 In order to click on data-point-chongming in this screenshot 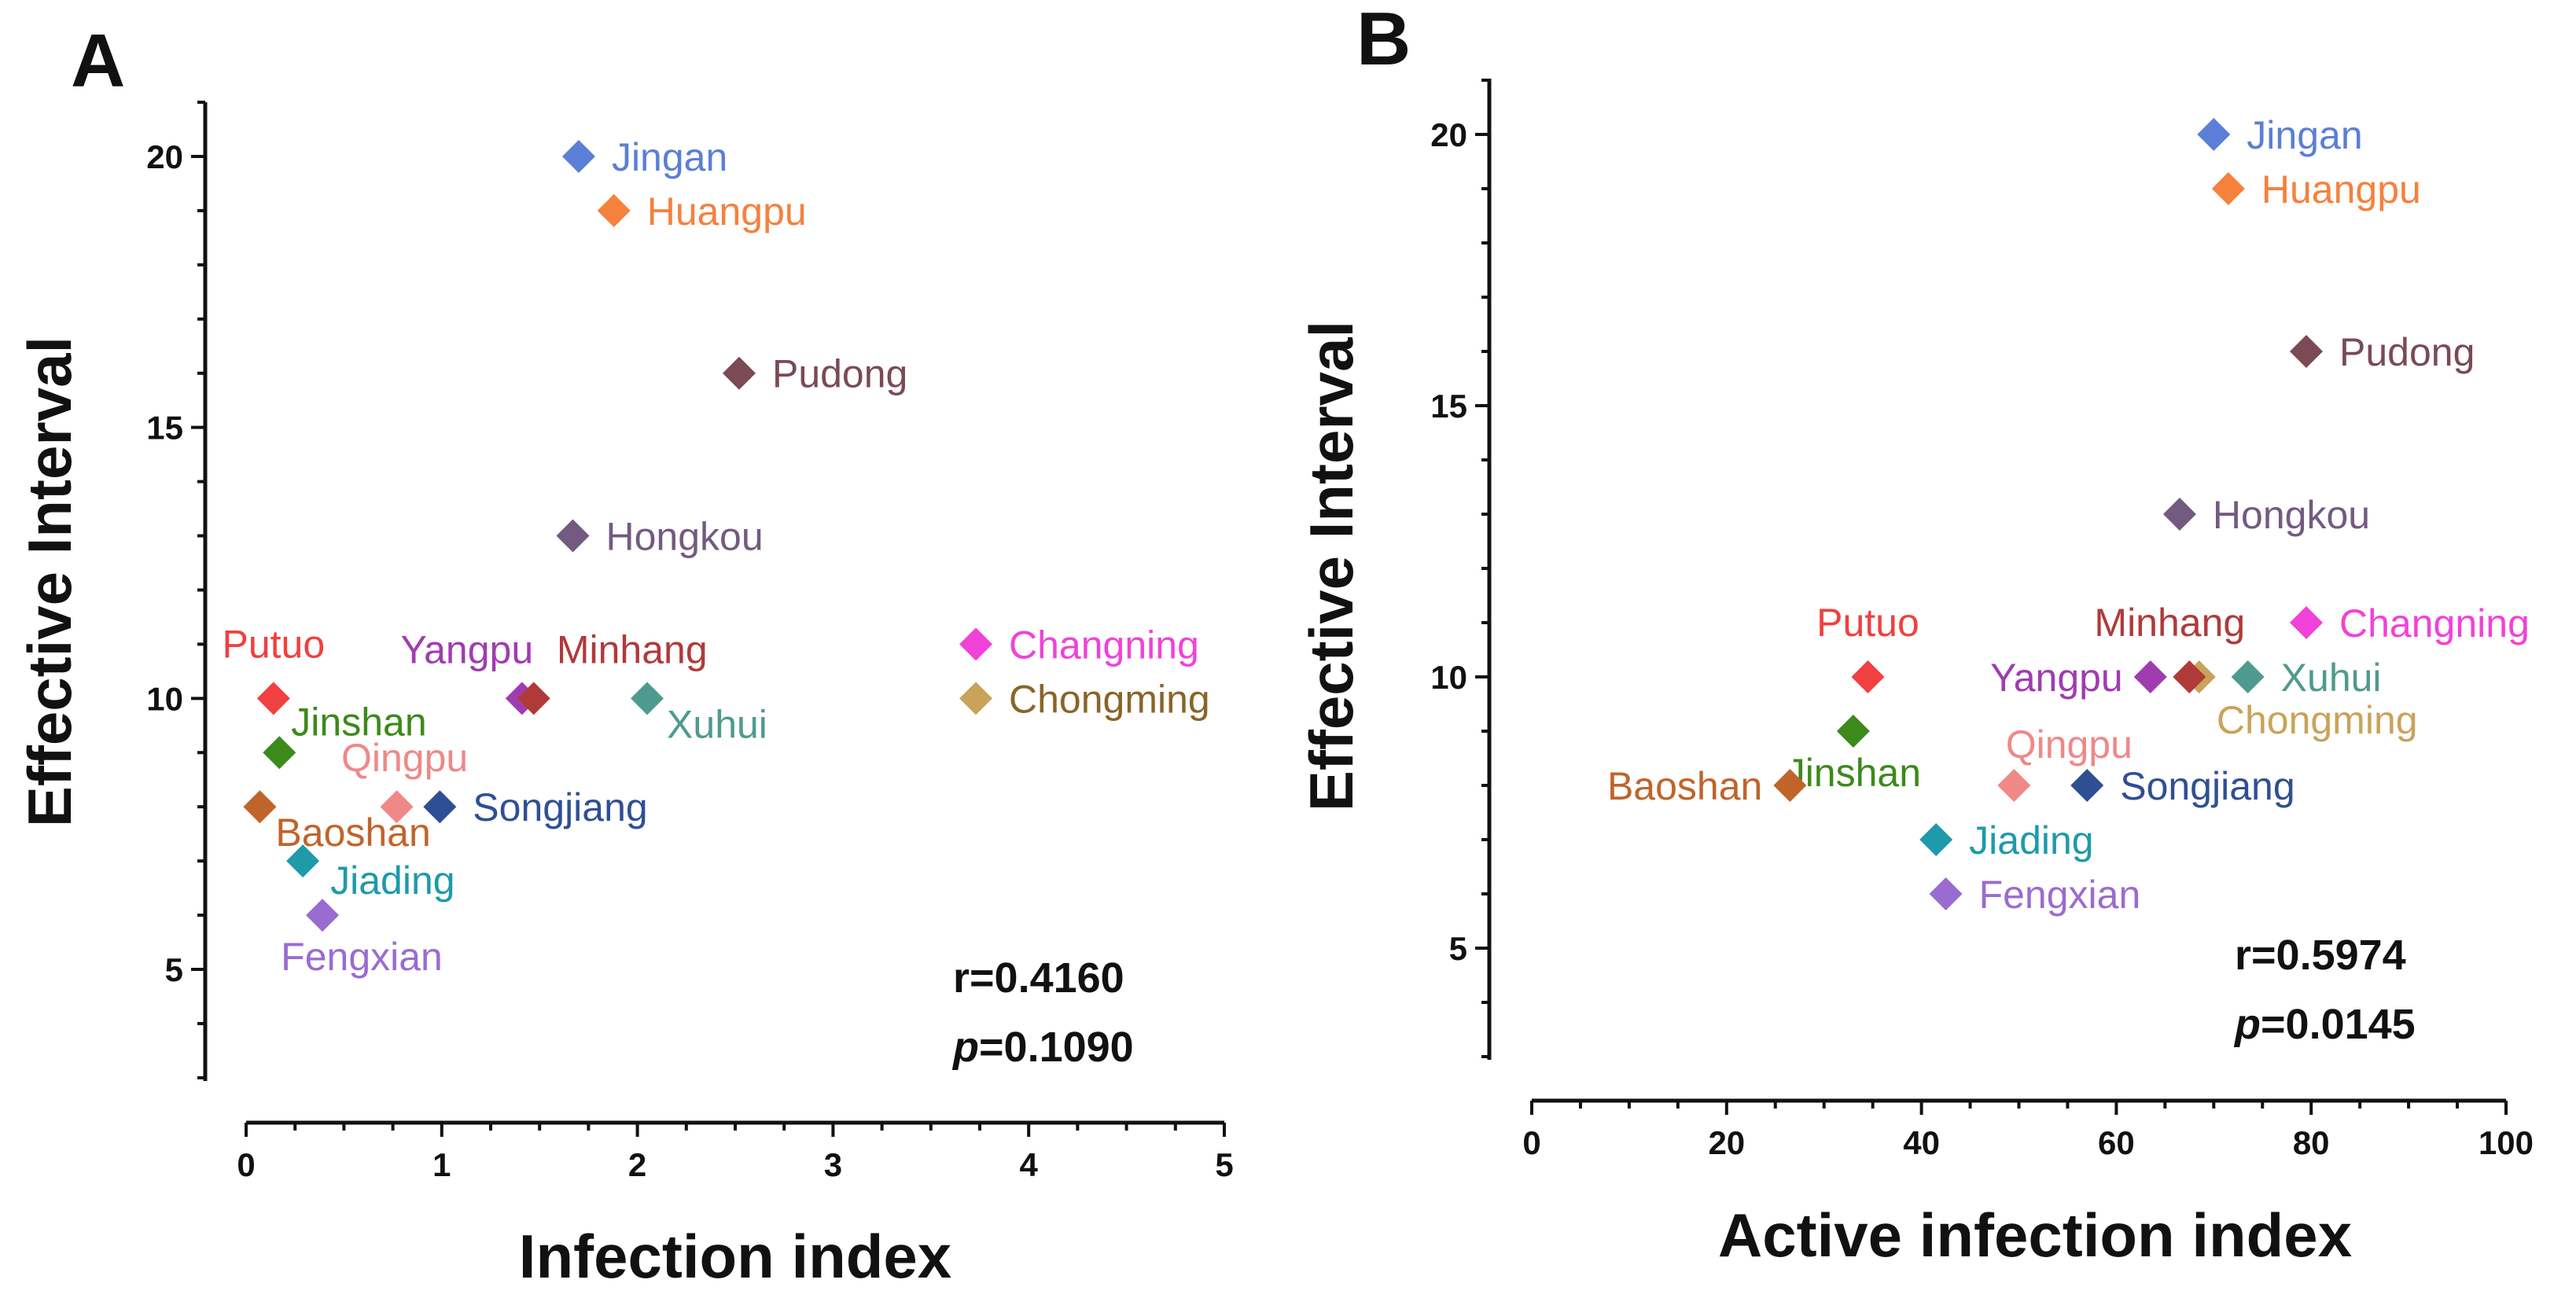, I will do `click(976, 699)`.